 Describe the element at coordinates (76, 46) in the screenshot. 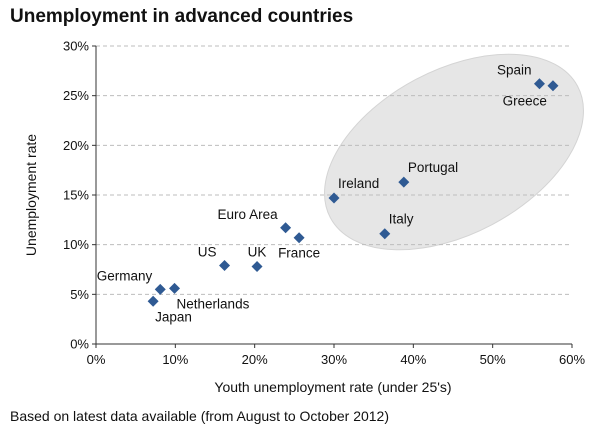

I see `y-tick-label: 30%` at that location.